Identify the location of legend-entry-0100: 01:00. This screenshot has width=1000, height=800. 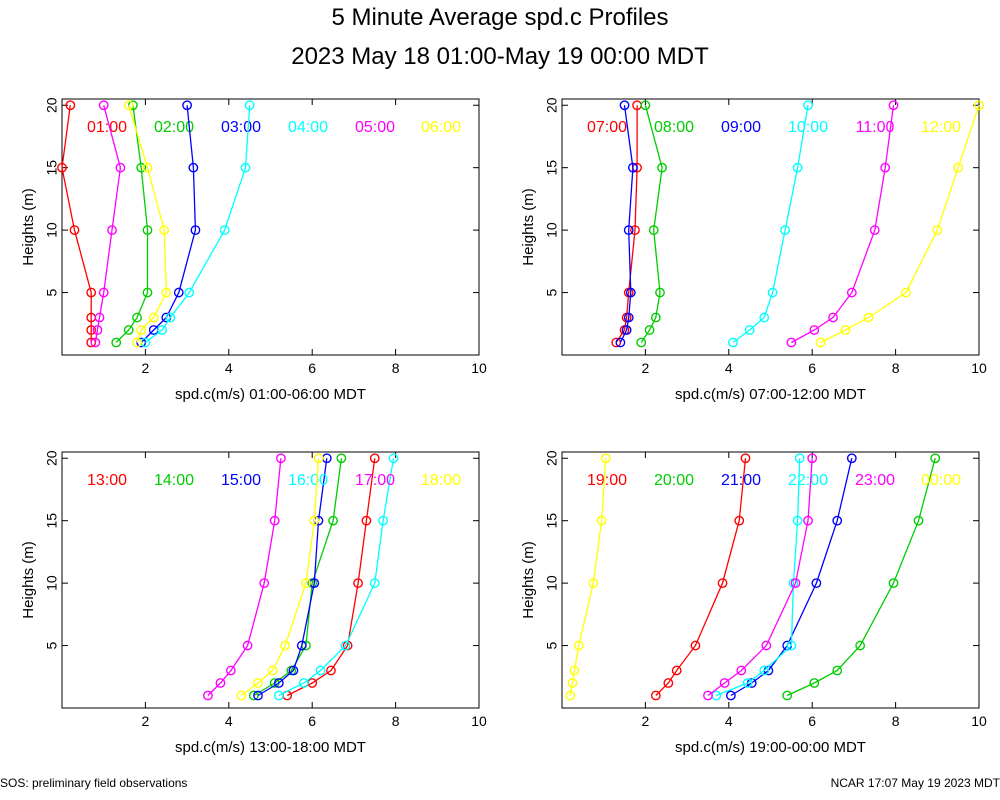
(107, 127).